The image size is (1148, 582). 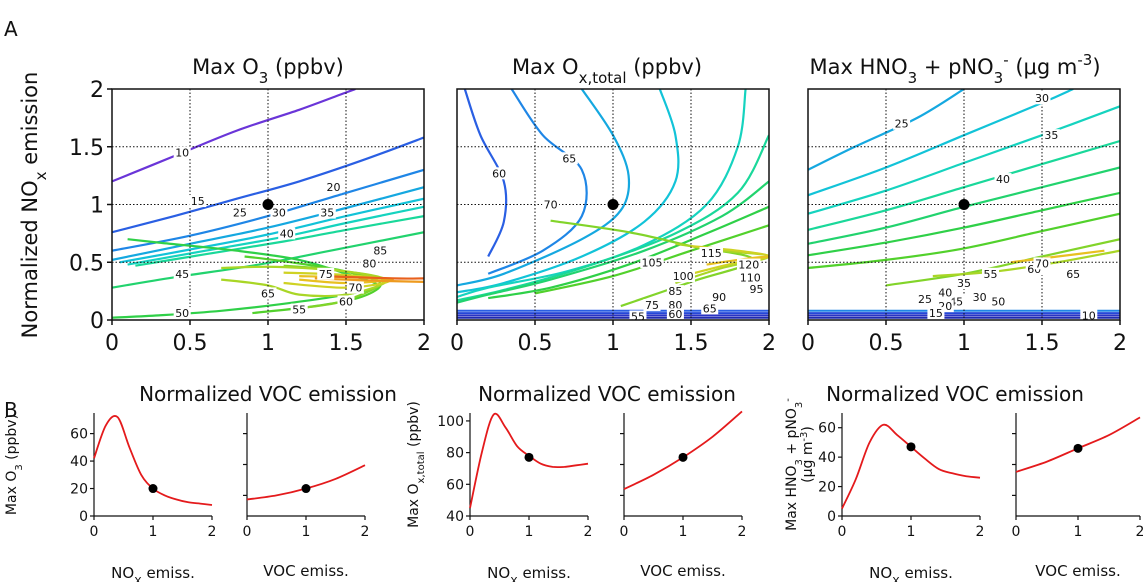 What do you see at coordinates (225, 67) in the screenshot?
I see `chart-title-a1-part: Max O` at bounding box center [225, 67].